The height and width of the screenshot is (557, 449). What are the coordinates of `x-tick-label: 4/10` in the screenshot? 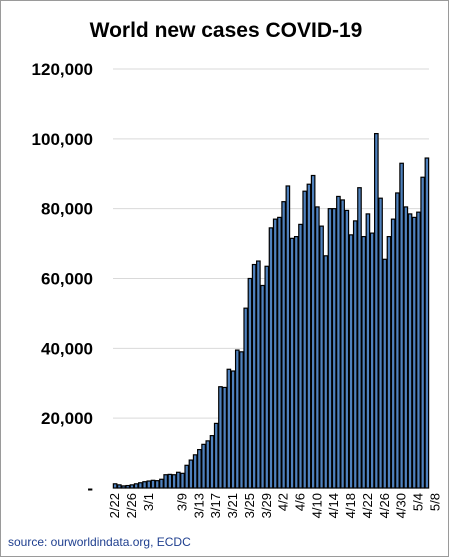 It's located at (316, 505).